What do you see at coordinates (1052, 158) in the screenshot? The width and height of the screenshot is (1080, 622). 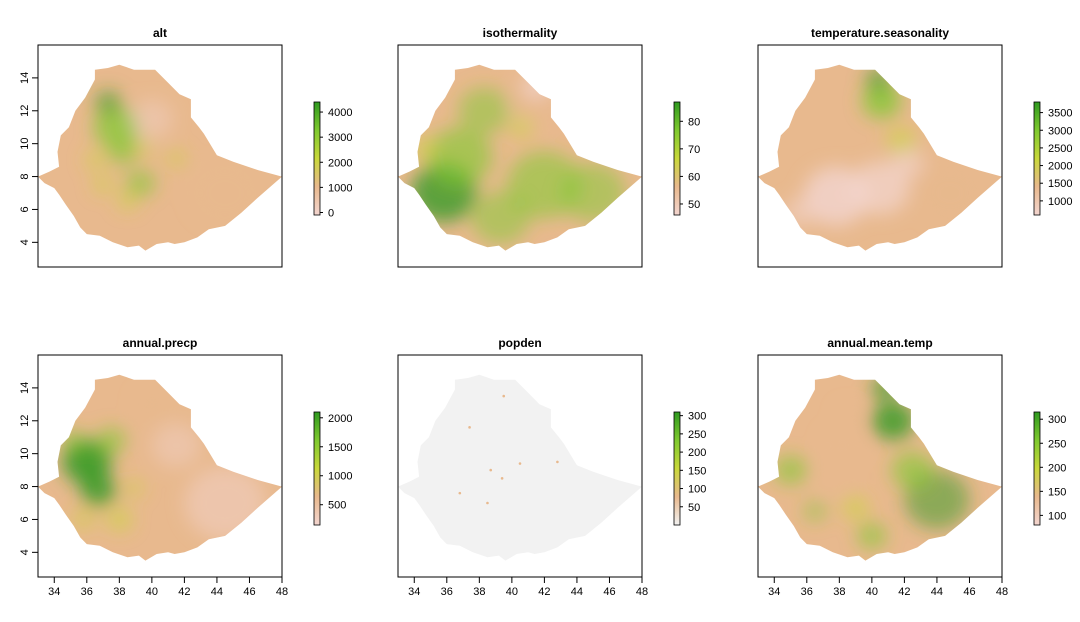 I see `legend: 1000 1500 2000 2500 3000 3500` at bounding box center [1052, 158].